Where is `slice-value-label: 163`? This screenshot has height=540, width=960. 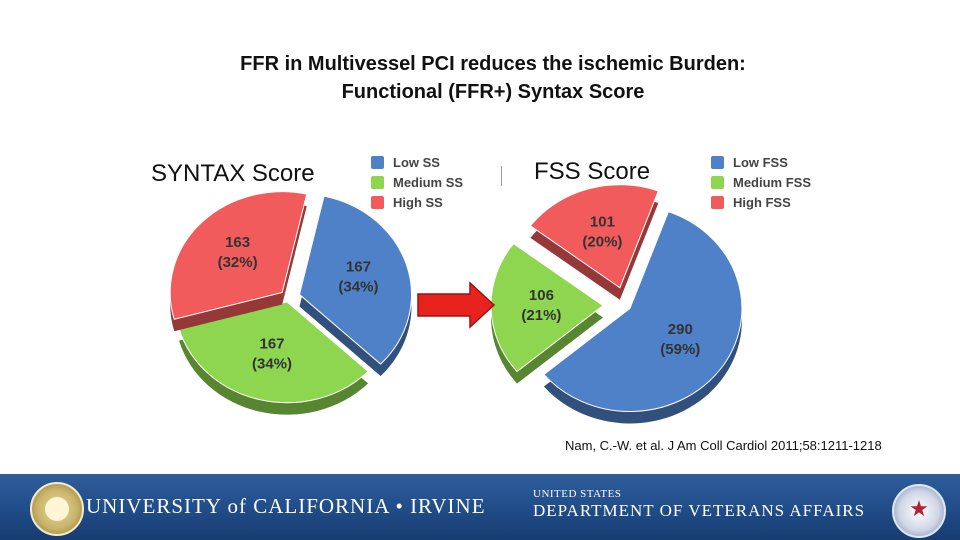
slice-value-label: 163 is located at coordinates (237, 242).